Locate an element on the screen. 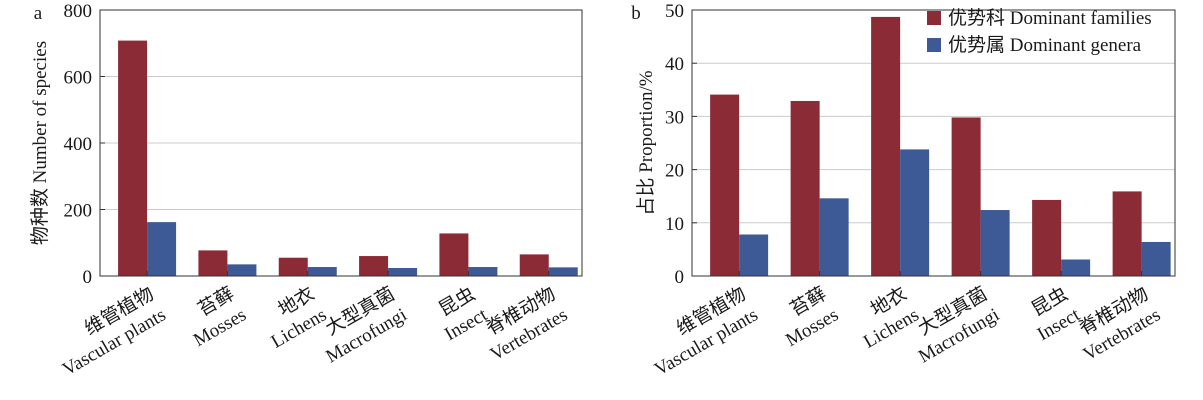 The width and height of the screenshot is (1203, 400). y-axis-label: 物种数 Number of species is located at coordinates (40, 143).